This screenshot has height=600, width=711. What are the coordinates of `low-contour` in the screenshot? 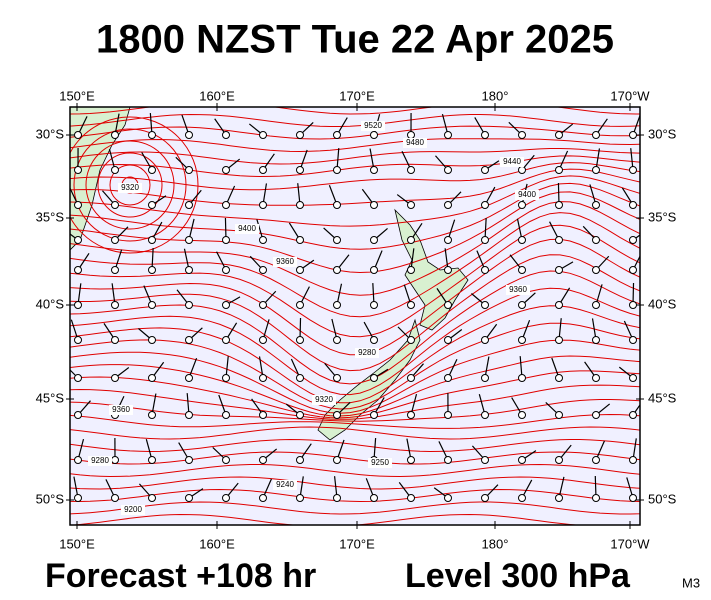 It's located at (130, 185).